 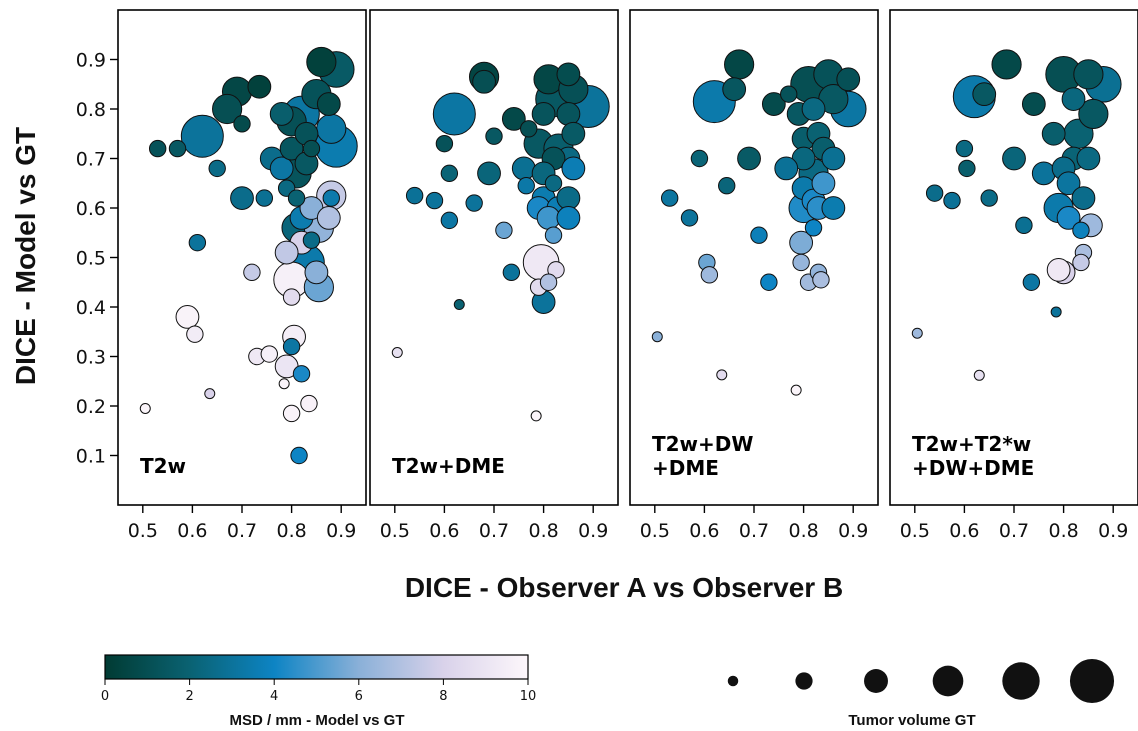 I want to click on colorbar-tick-label: 4, so click(x=274, y=696).